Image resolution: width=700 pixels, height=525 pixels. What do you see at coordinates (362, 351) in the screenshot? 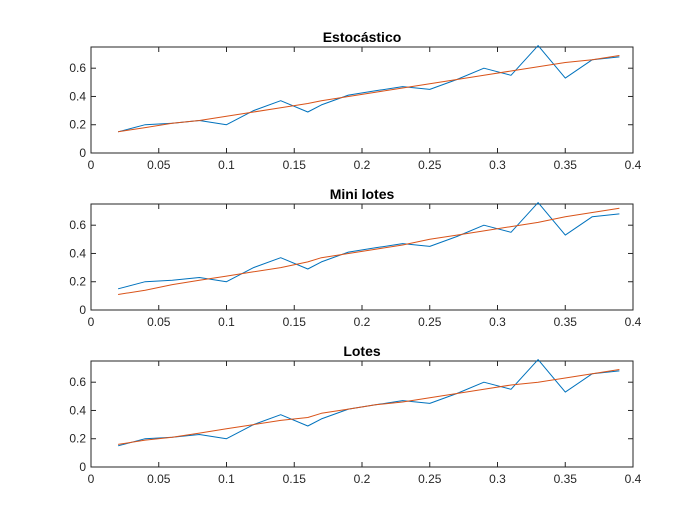
I see `chart-title: Lotes` at bounding box center [362, 351].